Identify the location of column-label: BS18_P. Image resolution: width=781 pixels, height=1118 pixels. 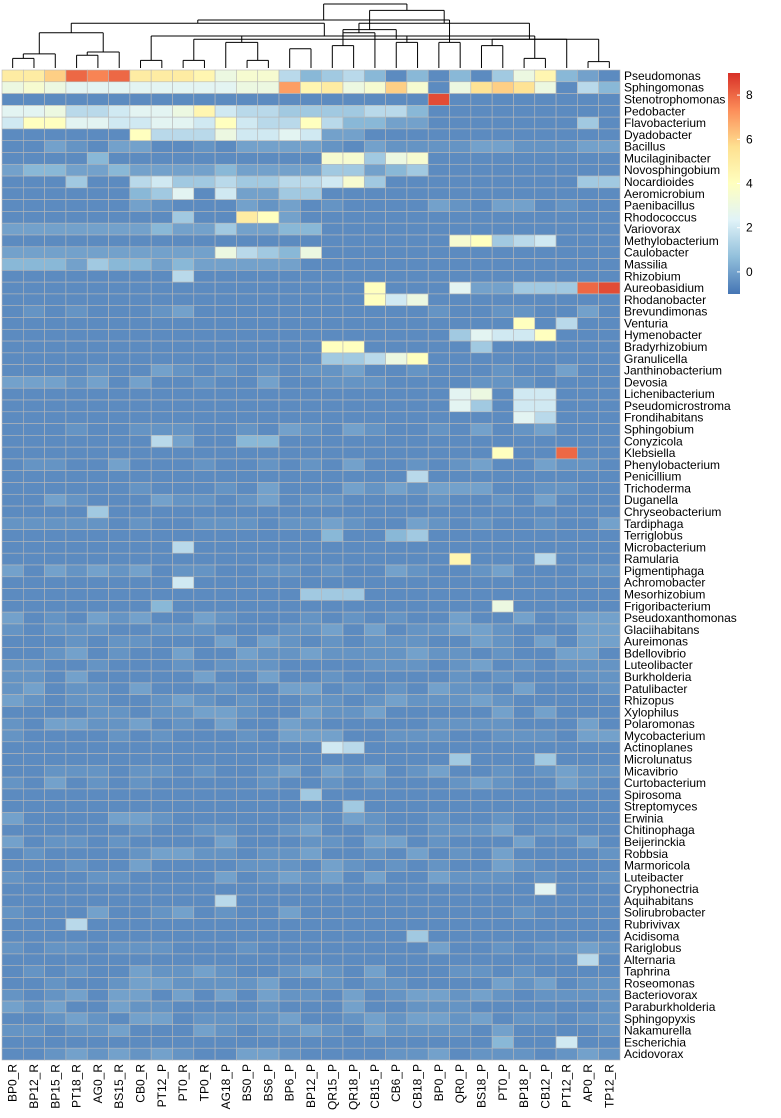
(481, 1086).